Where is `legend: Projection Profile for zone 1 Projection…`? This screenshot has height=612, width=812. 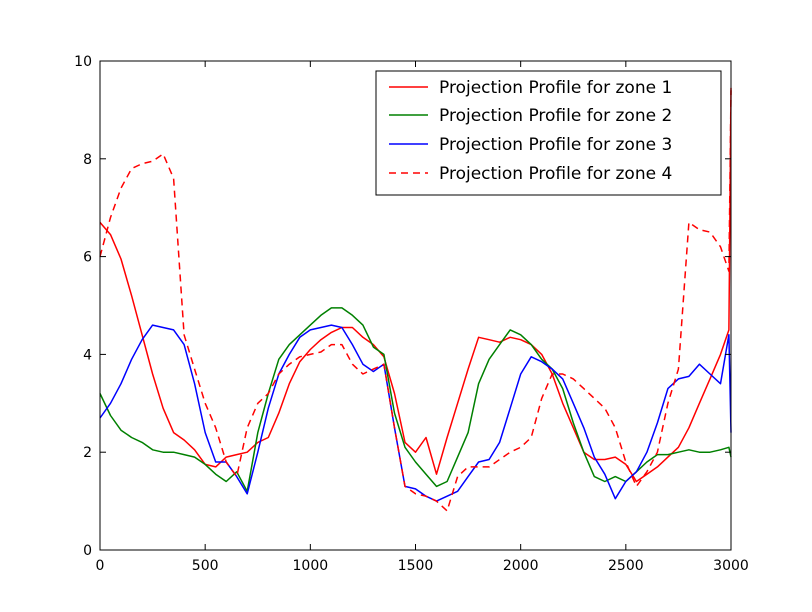 legend: Projection Profile for zone 1 Projection… is located at coordinates (548, 133).